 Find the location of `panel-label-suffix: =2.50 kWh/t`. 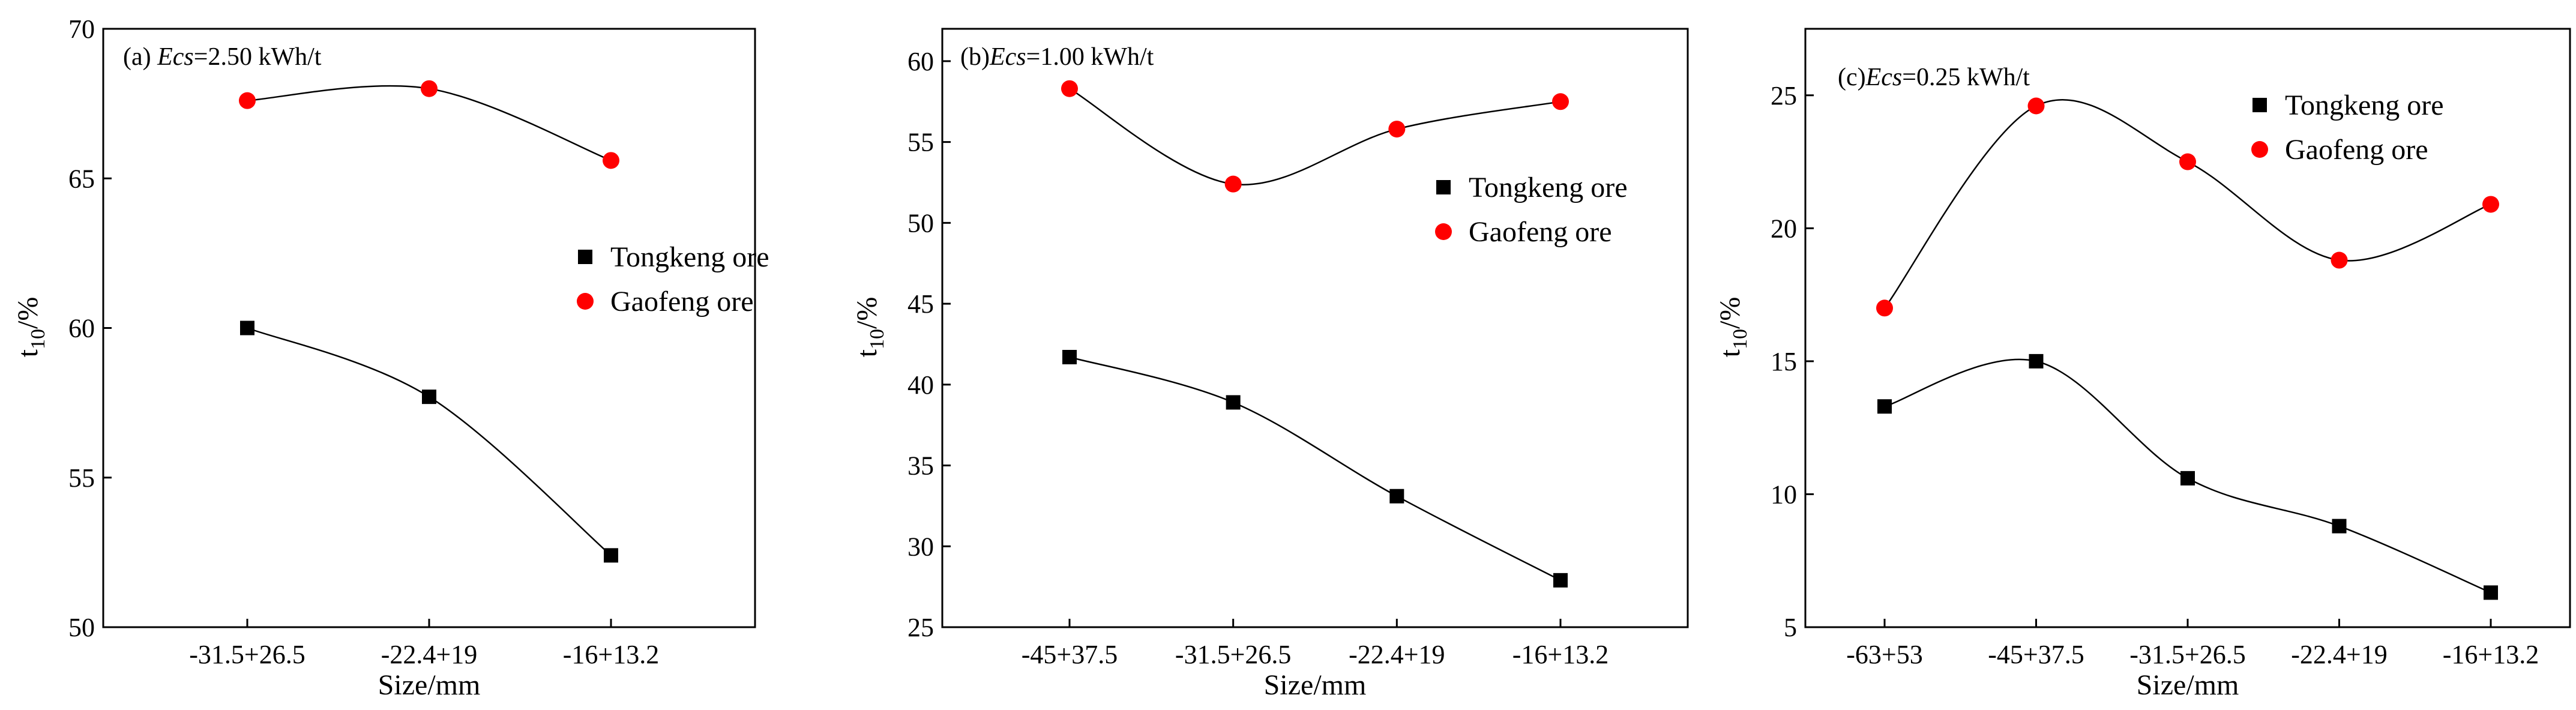

panel-label-suffix: =2.50 kWh/t is located at coordinates (258, 57).